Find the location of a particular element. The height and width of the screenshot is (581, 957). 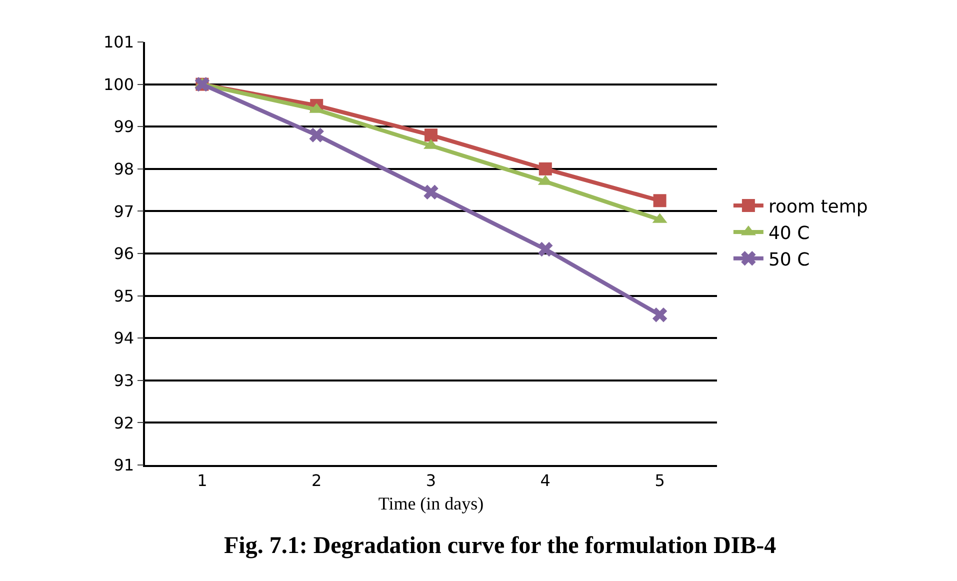

x-tick-label: 1 is located at coordinates (202, 480).